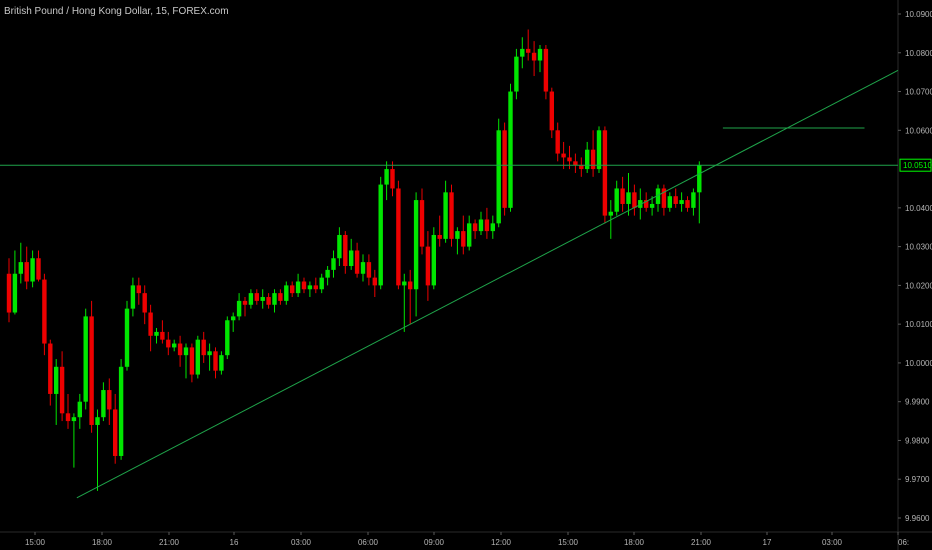 Image resolution: width=932 pixels, height=550 pixels. I want to click on price-tick-label: 10.0700, so click(918, 92).